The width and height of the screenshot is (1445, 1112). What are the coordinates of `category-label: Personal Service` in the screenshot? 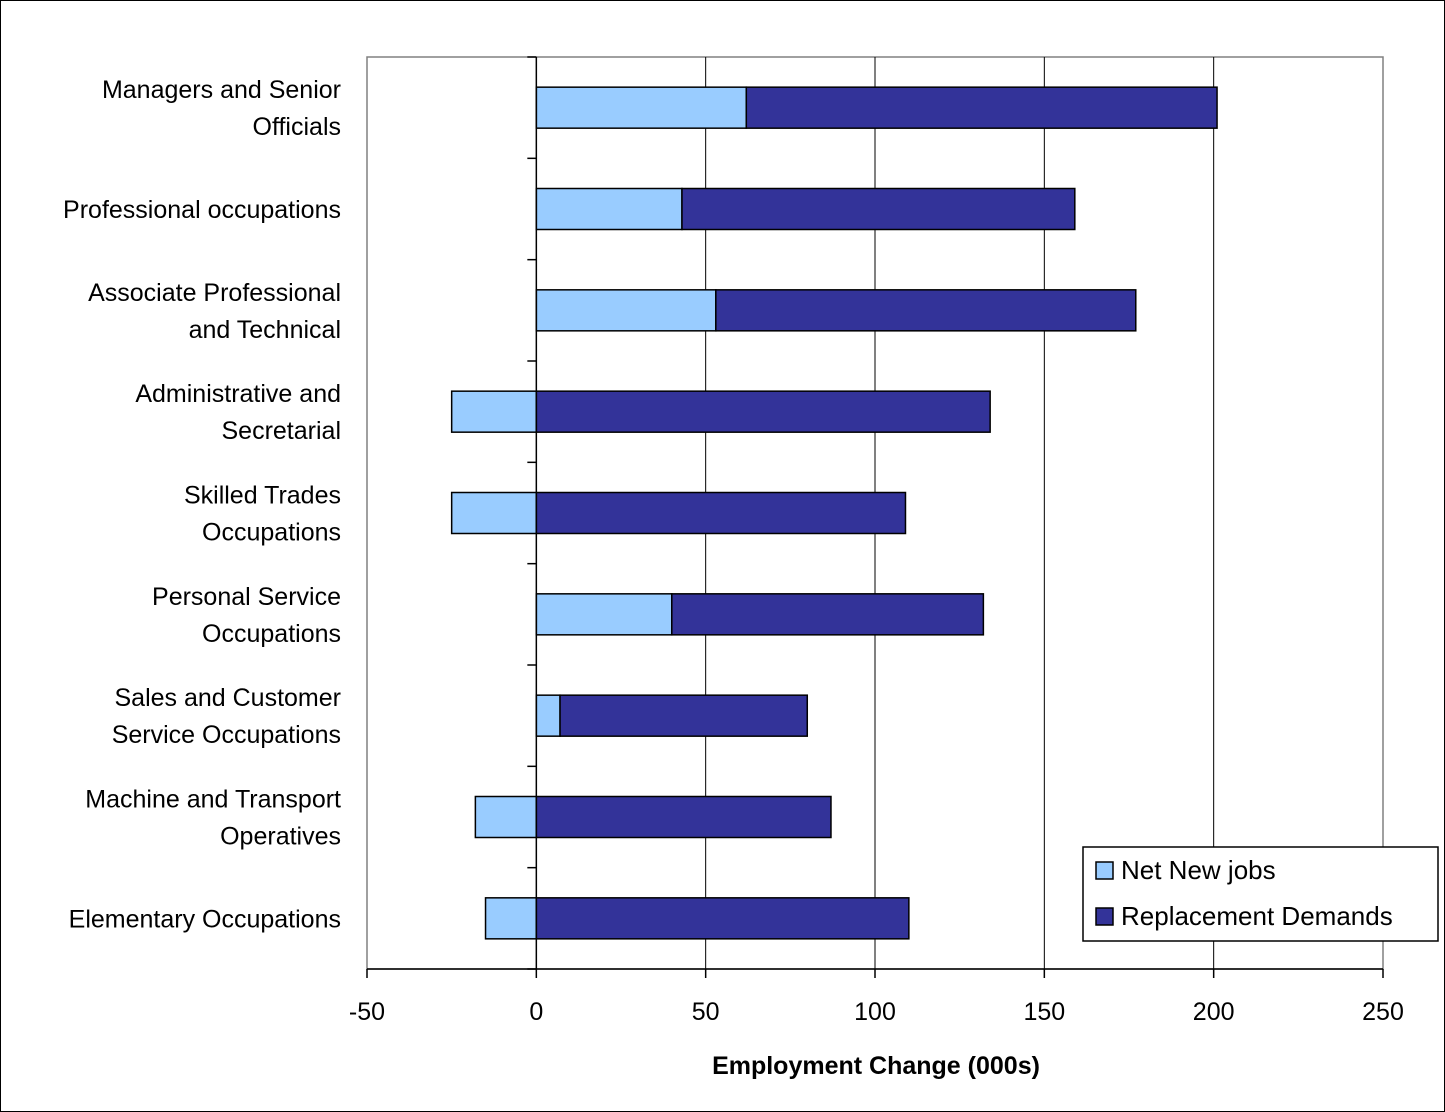 It's located at (246, 597).